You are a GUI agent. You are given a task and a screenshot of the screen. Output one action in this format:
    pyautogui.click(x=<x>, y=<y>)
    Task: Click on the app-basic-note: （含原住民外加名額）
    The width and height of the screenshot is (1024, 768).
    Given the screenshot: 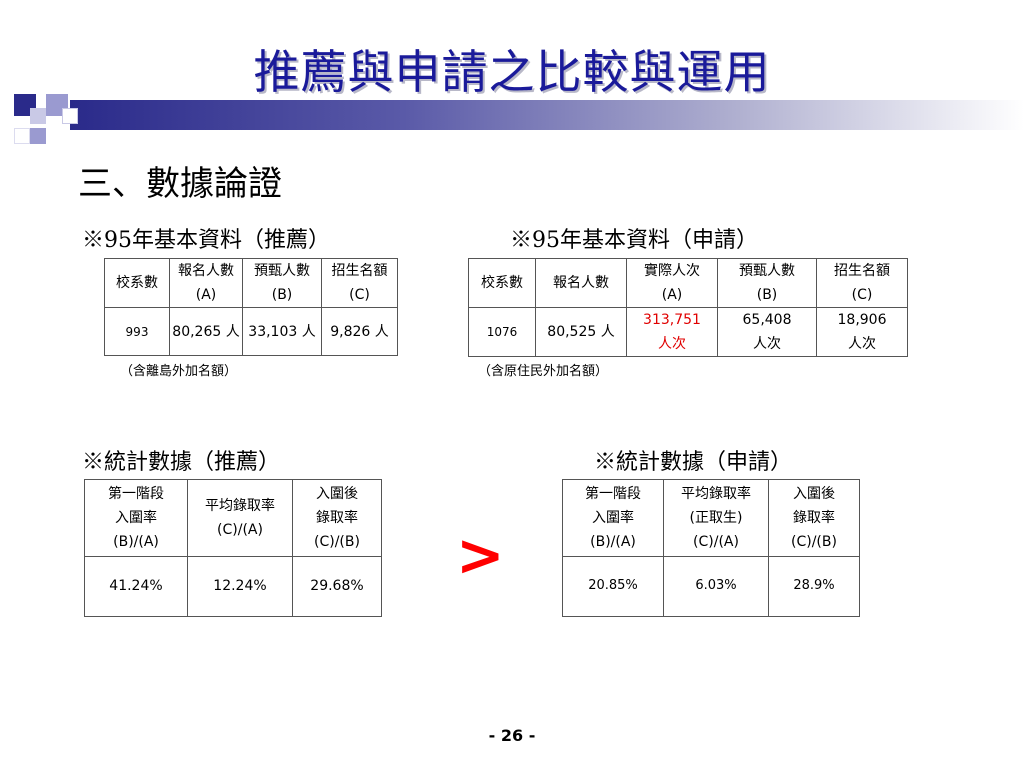 What is the action you would take?
    pyautogui.click(x=543, y=371)
    